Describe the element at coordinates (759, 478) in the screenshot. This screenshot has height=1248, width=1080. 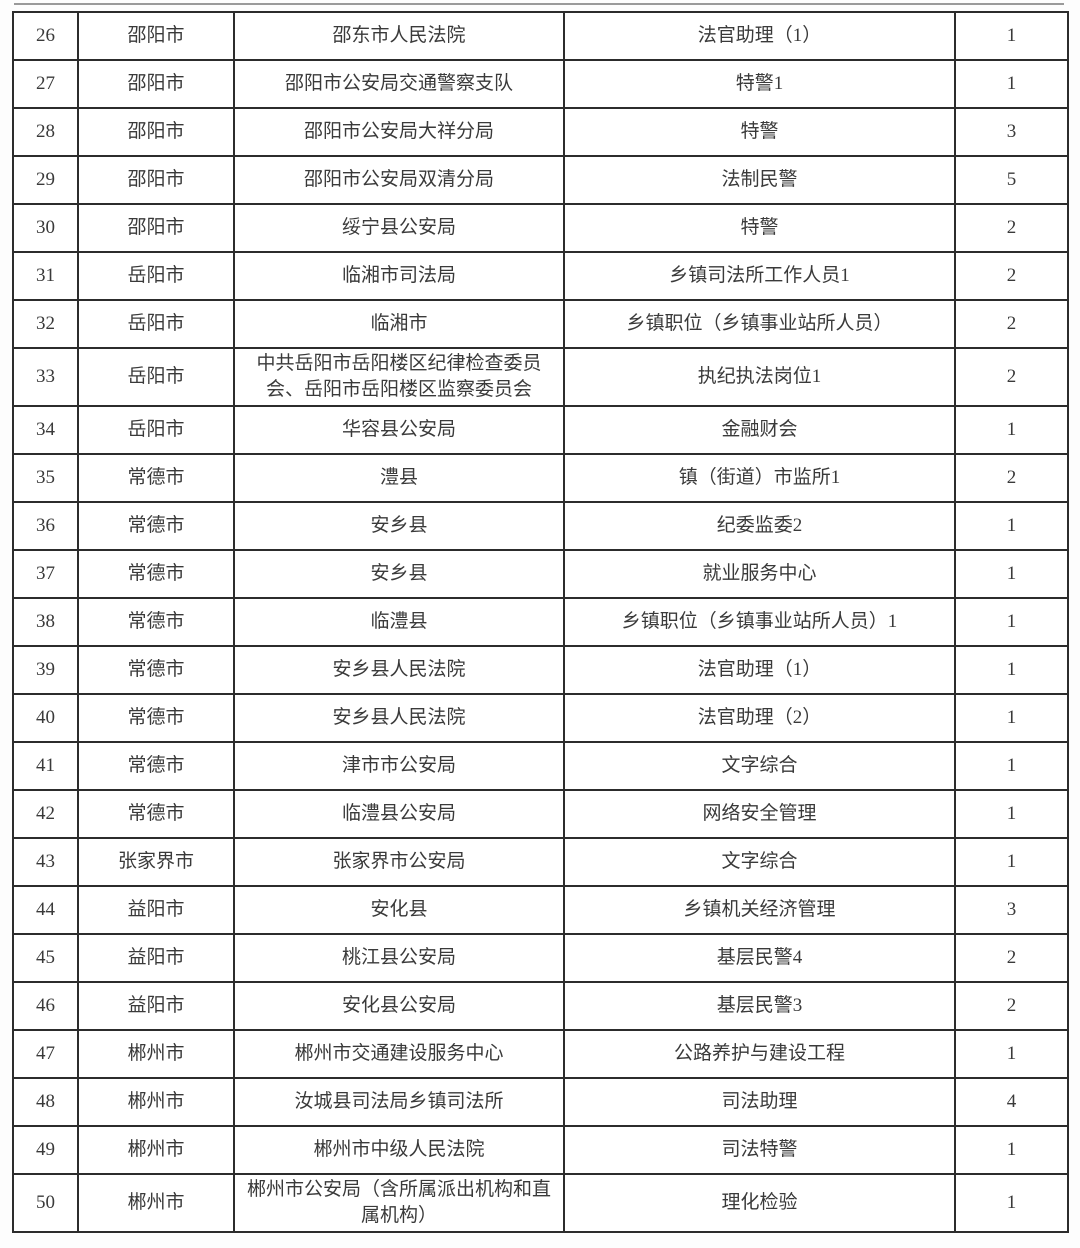
I see `cell-position: 镇（街道）市监所1` at that location.